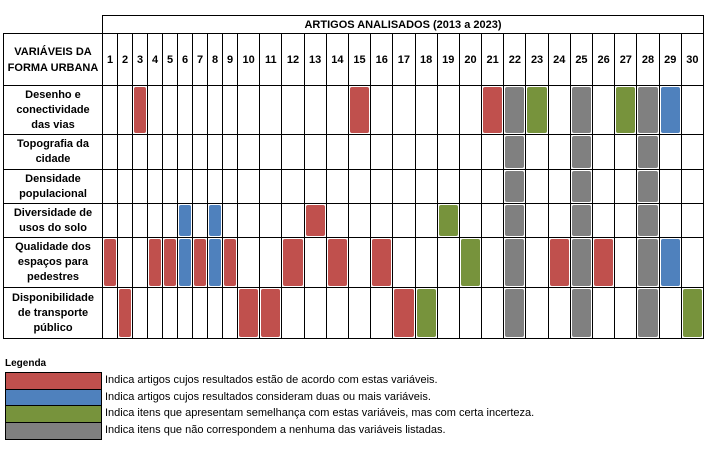 This screenshot has height=452, width=722. I want to click on column-header: 2, so click(125, 59).